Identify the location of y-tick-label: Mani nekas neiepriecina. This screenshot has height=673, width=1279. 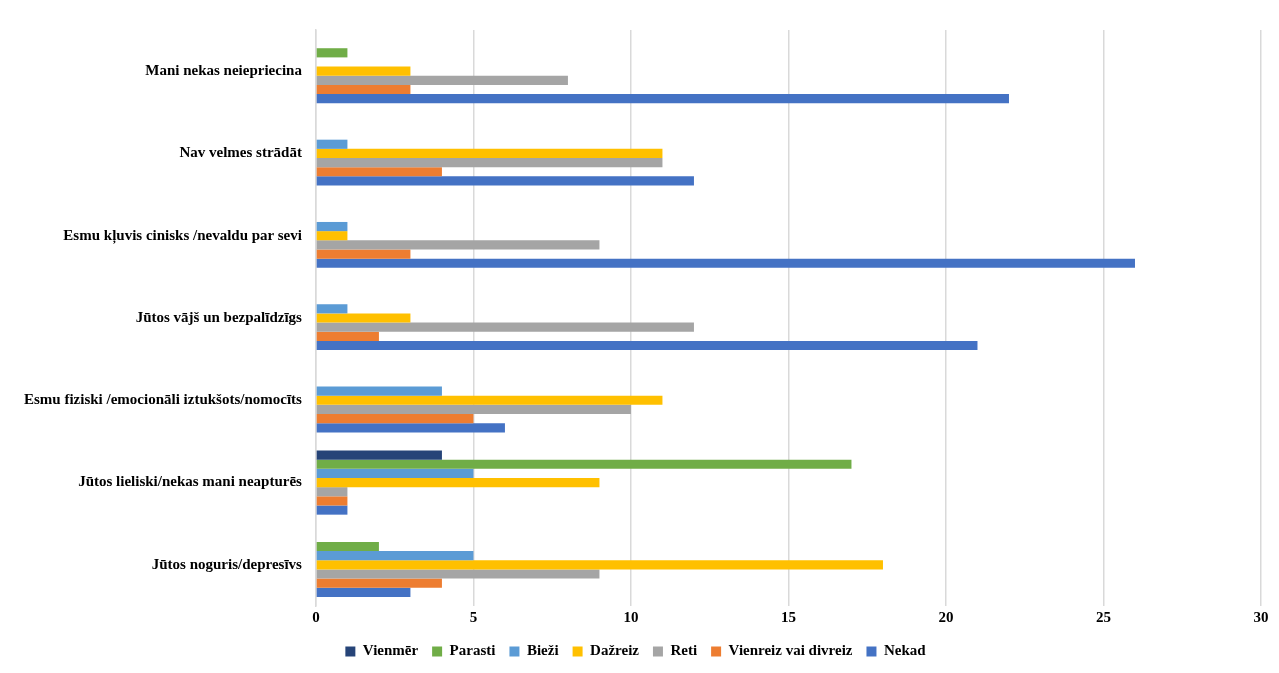
(224, 70).